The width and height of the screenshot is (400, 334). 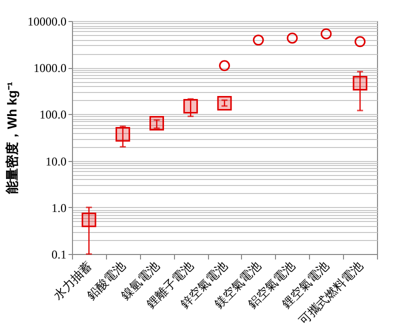 What do you see at coordinates (59, 255) in the screenshot?
I see `y-tick-label: 0.1` at bounding box center [59, 255].